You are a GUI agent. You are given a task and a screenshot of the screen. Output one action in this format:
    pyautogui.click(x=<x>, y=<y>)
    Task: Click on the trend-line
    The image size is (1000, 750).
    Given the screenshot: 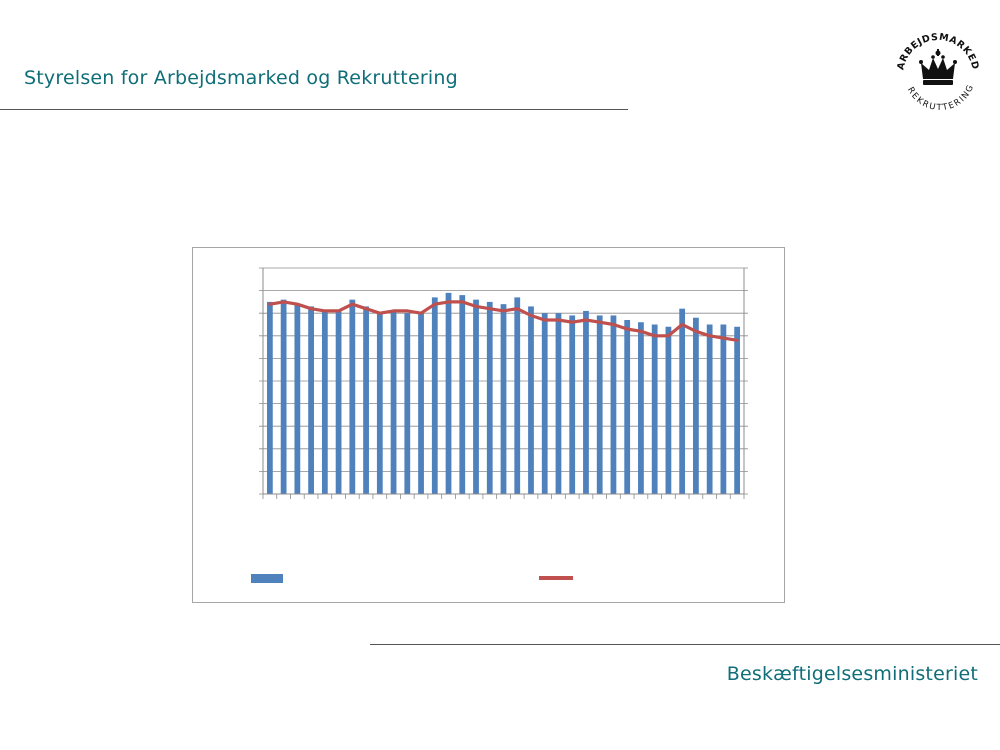 What is the action you would take?
    pyautogui.click(x=503, y=321)
    